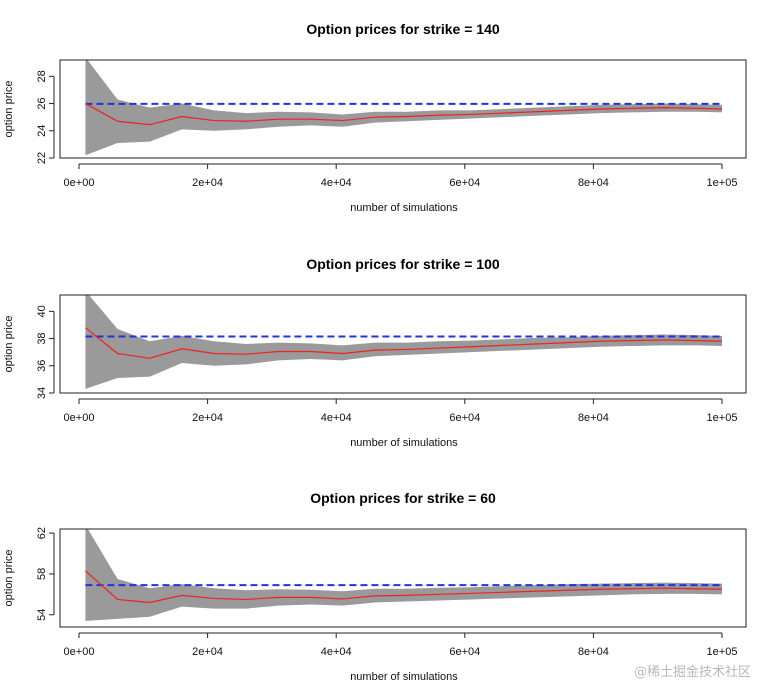 This screenshot has width=768, height=689. Describe the element at coordinates (403, 498) in the screenshot. I see `chart-title: Option prices for strike = 60` at that location.